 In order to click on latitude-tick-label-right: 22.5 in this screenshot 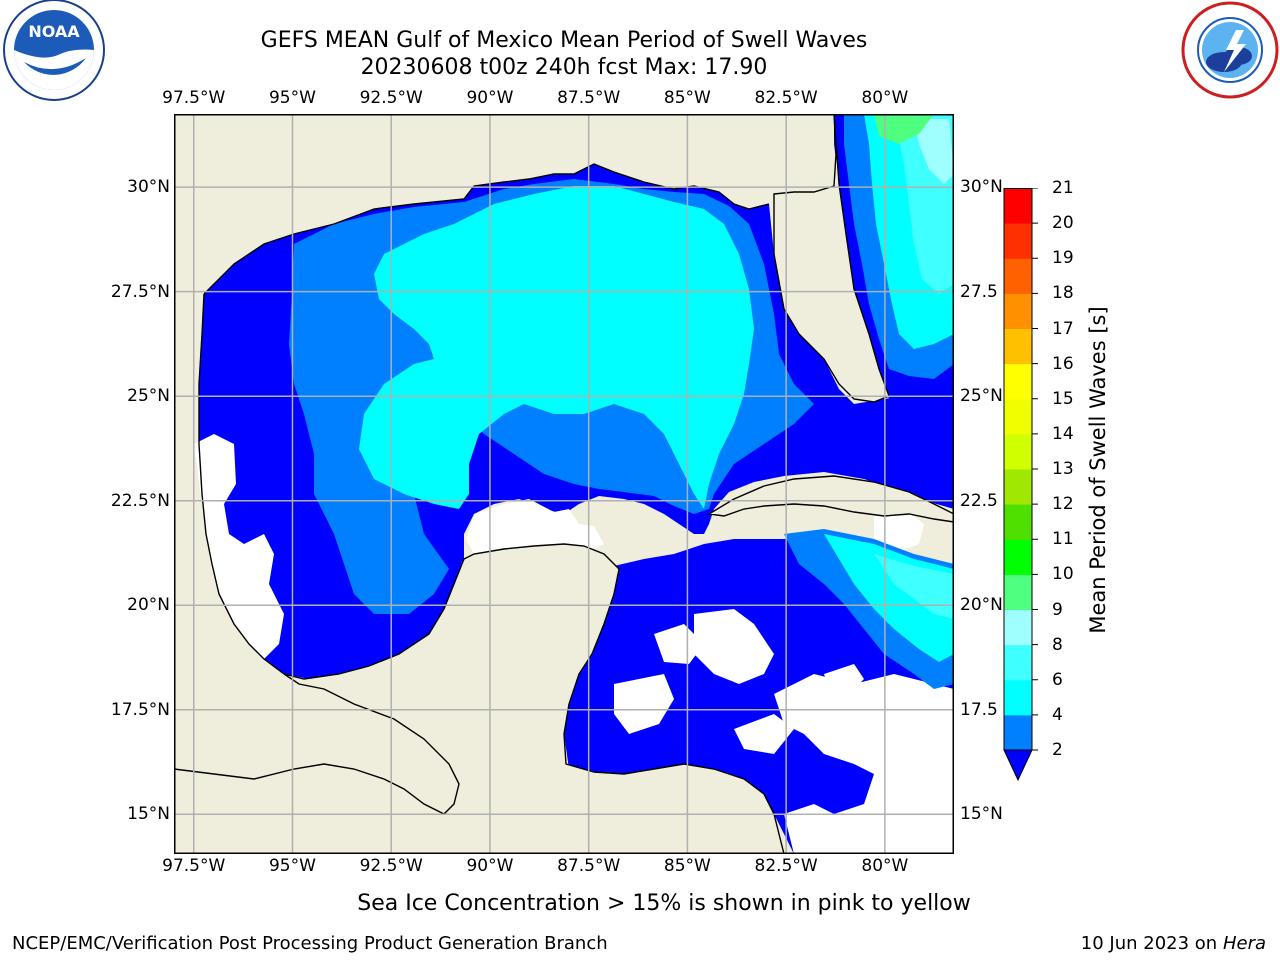, I will do `click(979, 500)`.